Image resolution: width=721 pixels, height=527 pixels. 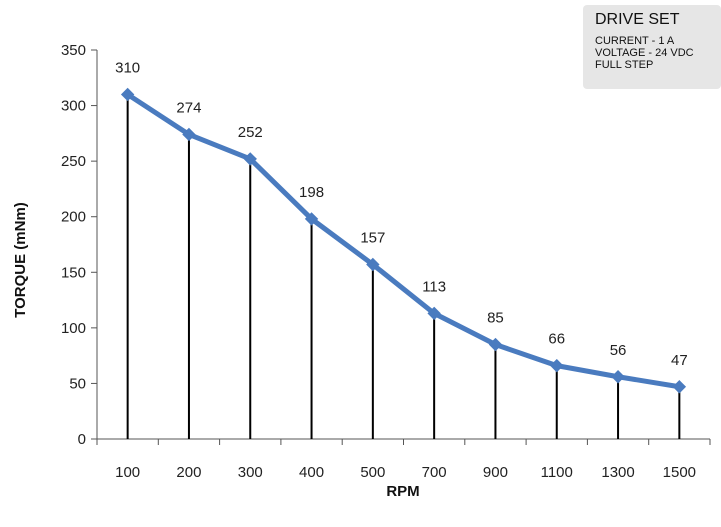 What do you see at coordinates (434, 286) in the screenshot?
I see `data-label: 113` at bounding box center [434, 286].